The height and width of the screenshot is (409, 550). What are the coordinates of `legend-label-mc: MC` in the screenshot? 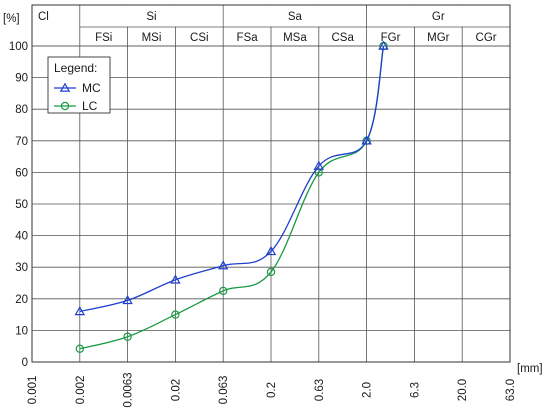 It's located at (91, 88).